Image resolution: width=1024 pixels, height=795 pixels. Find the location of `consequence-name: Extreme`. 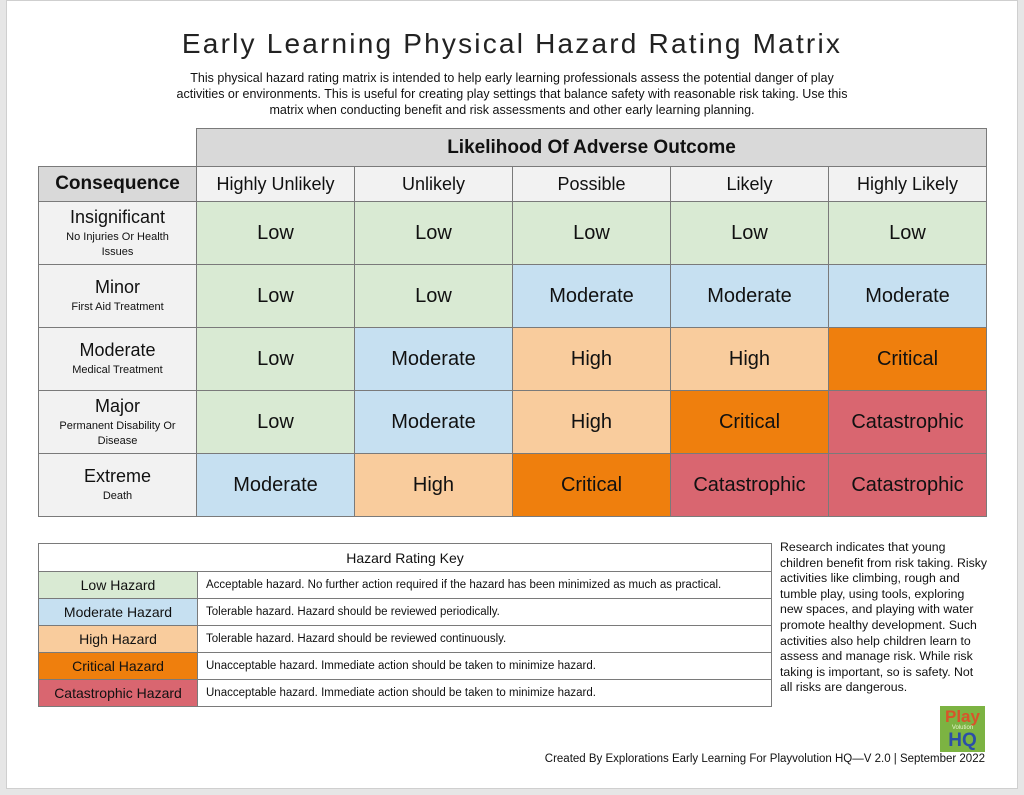

consequence-name: Extreme is located at coordinates (117, 476).